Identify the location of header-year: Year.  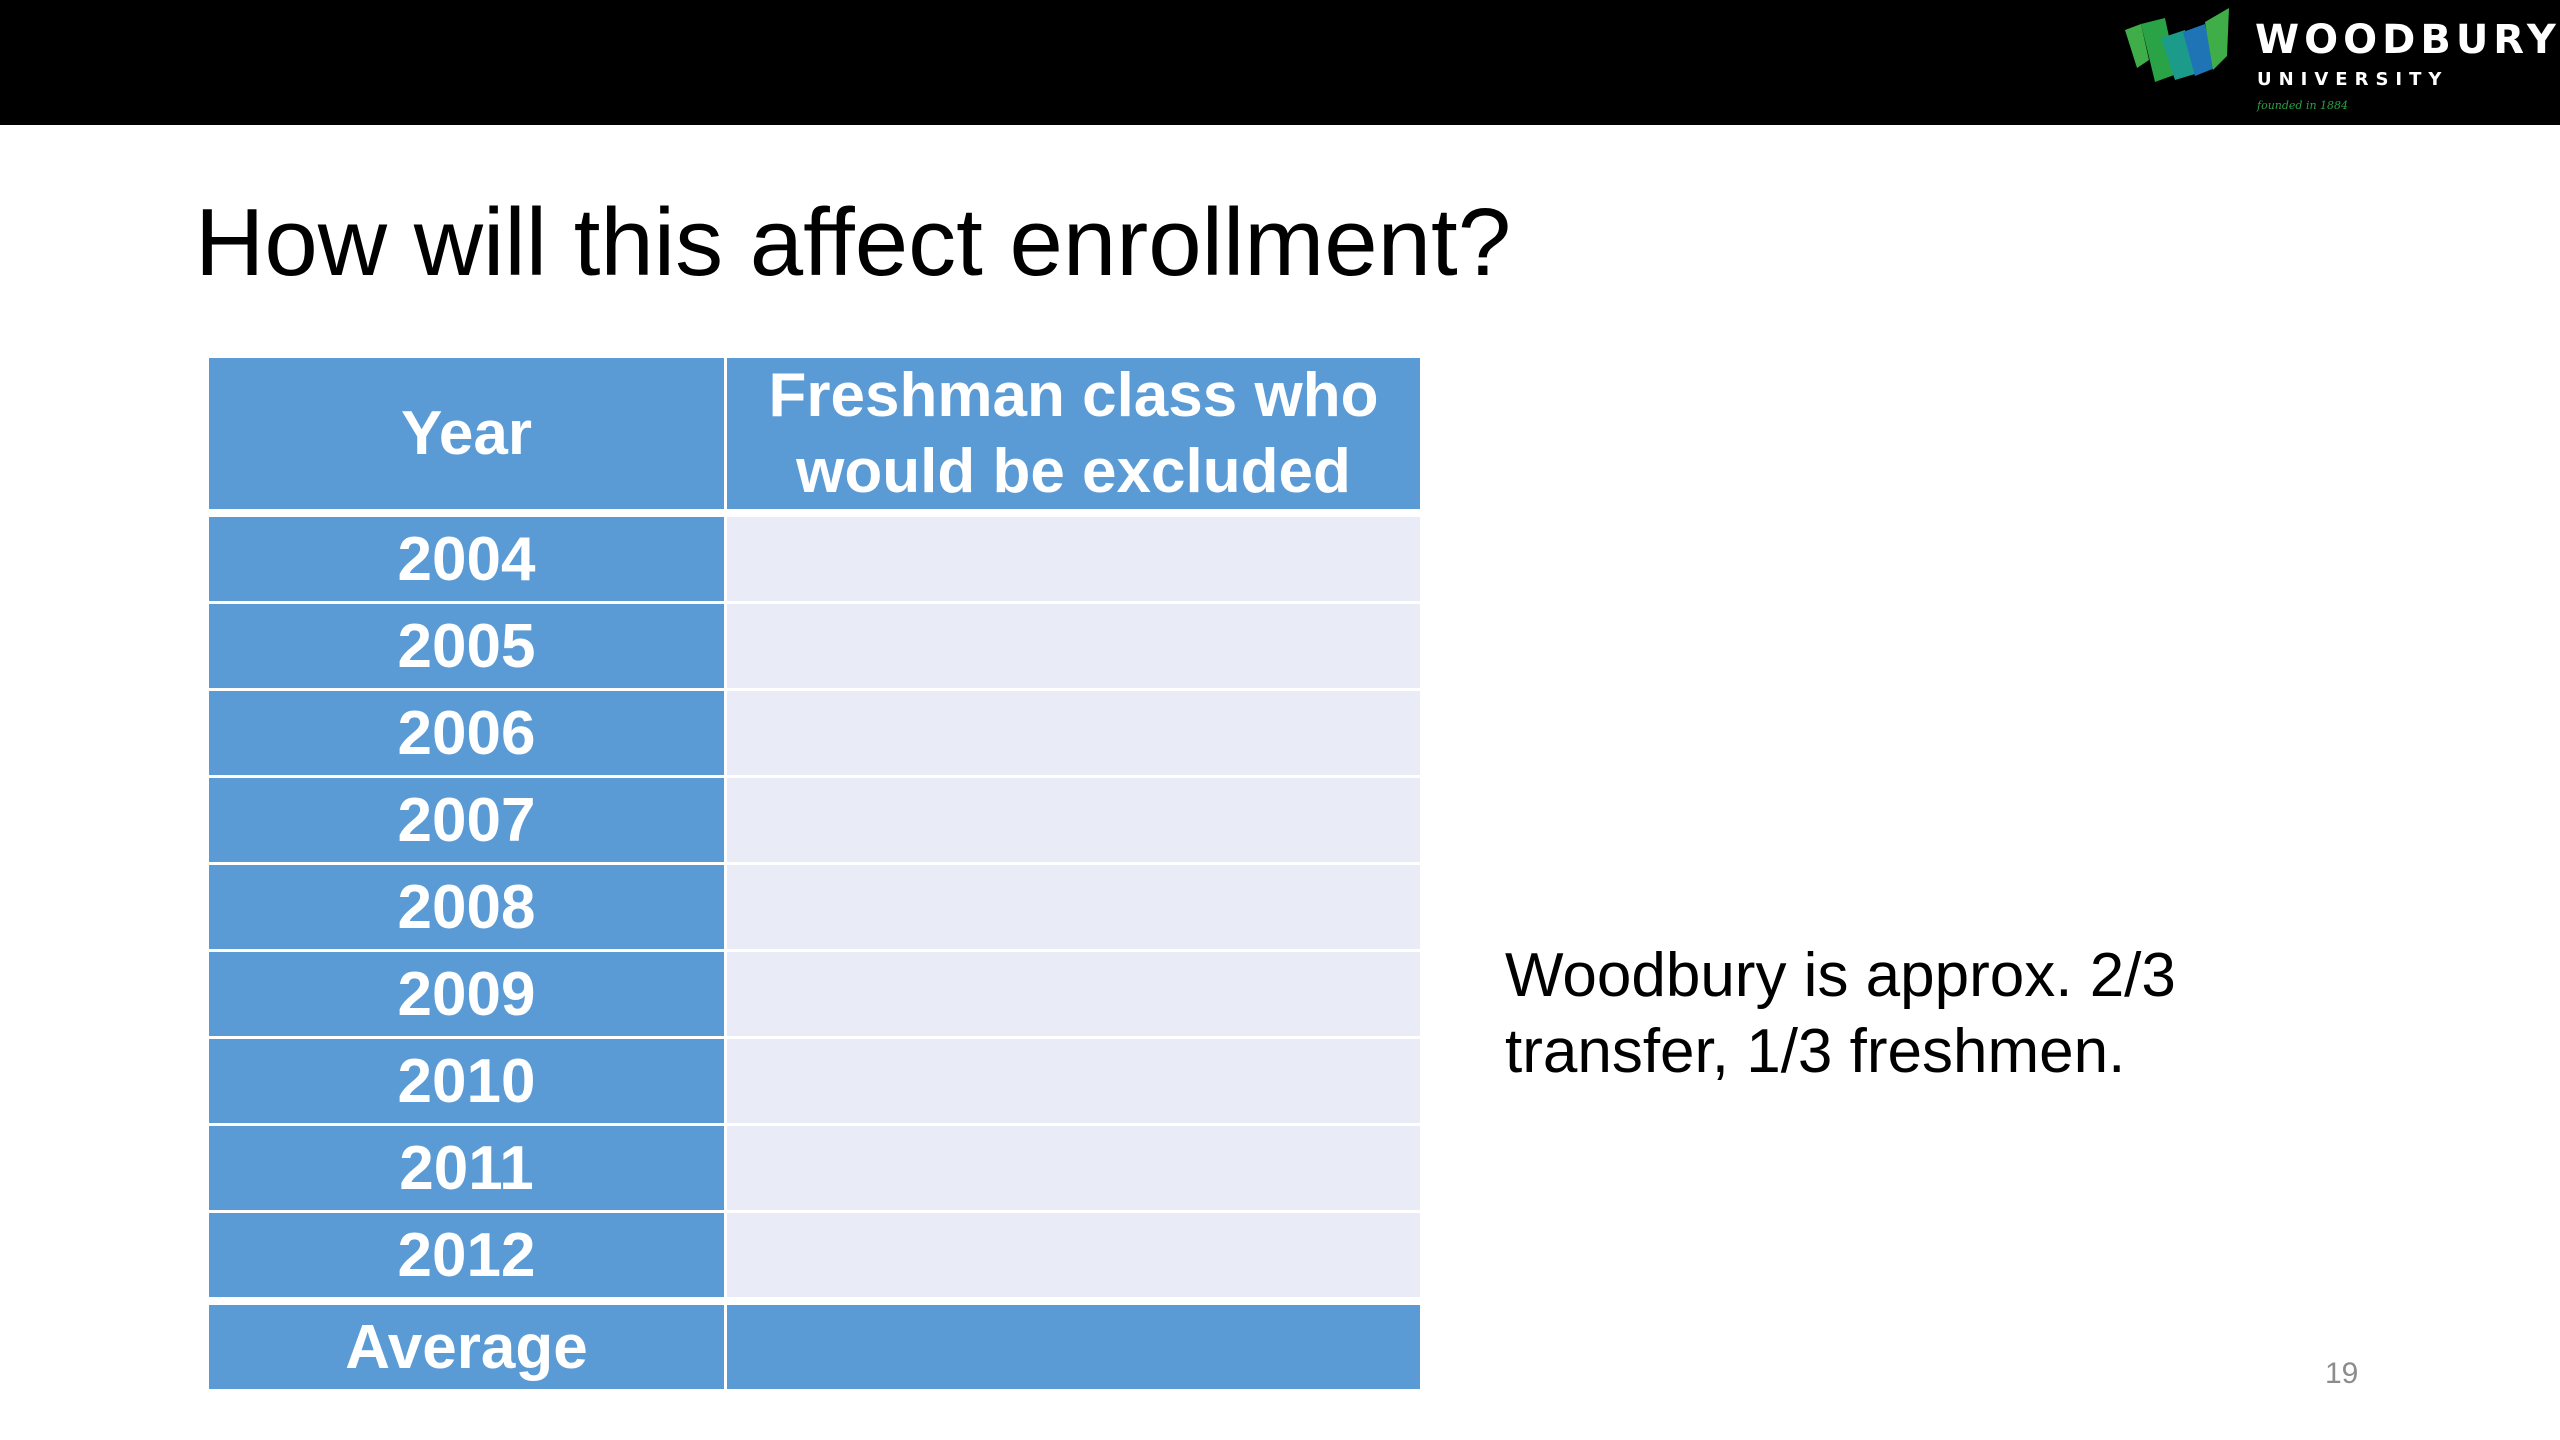
(466, 436).